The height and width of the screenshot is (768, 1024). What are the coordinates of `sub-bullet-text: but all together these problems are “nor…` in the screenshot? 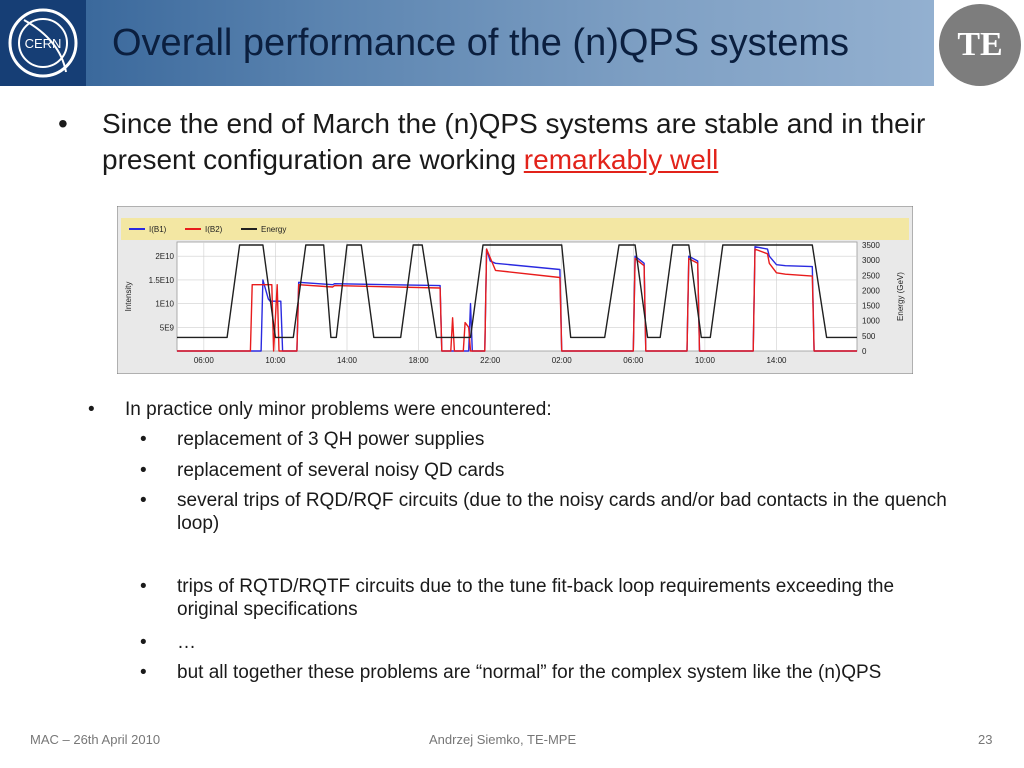 It's located at (529, 672).